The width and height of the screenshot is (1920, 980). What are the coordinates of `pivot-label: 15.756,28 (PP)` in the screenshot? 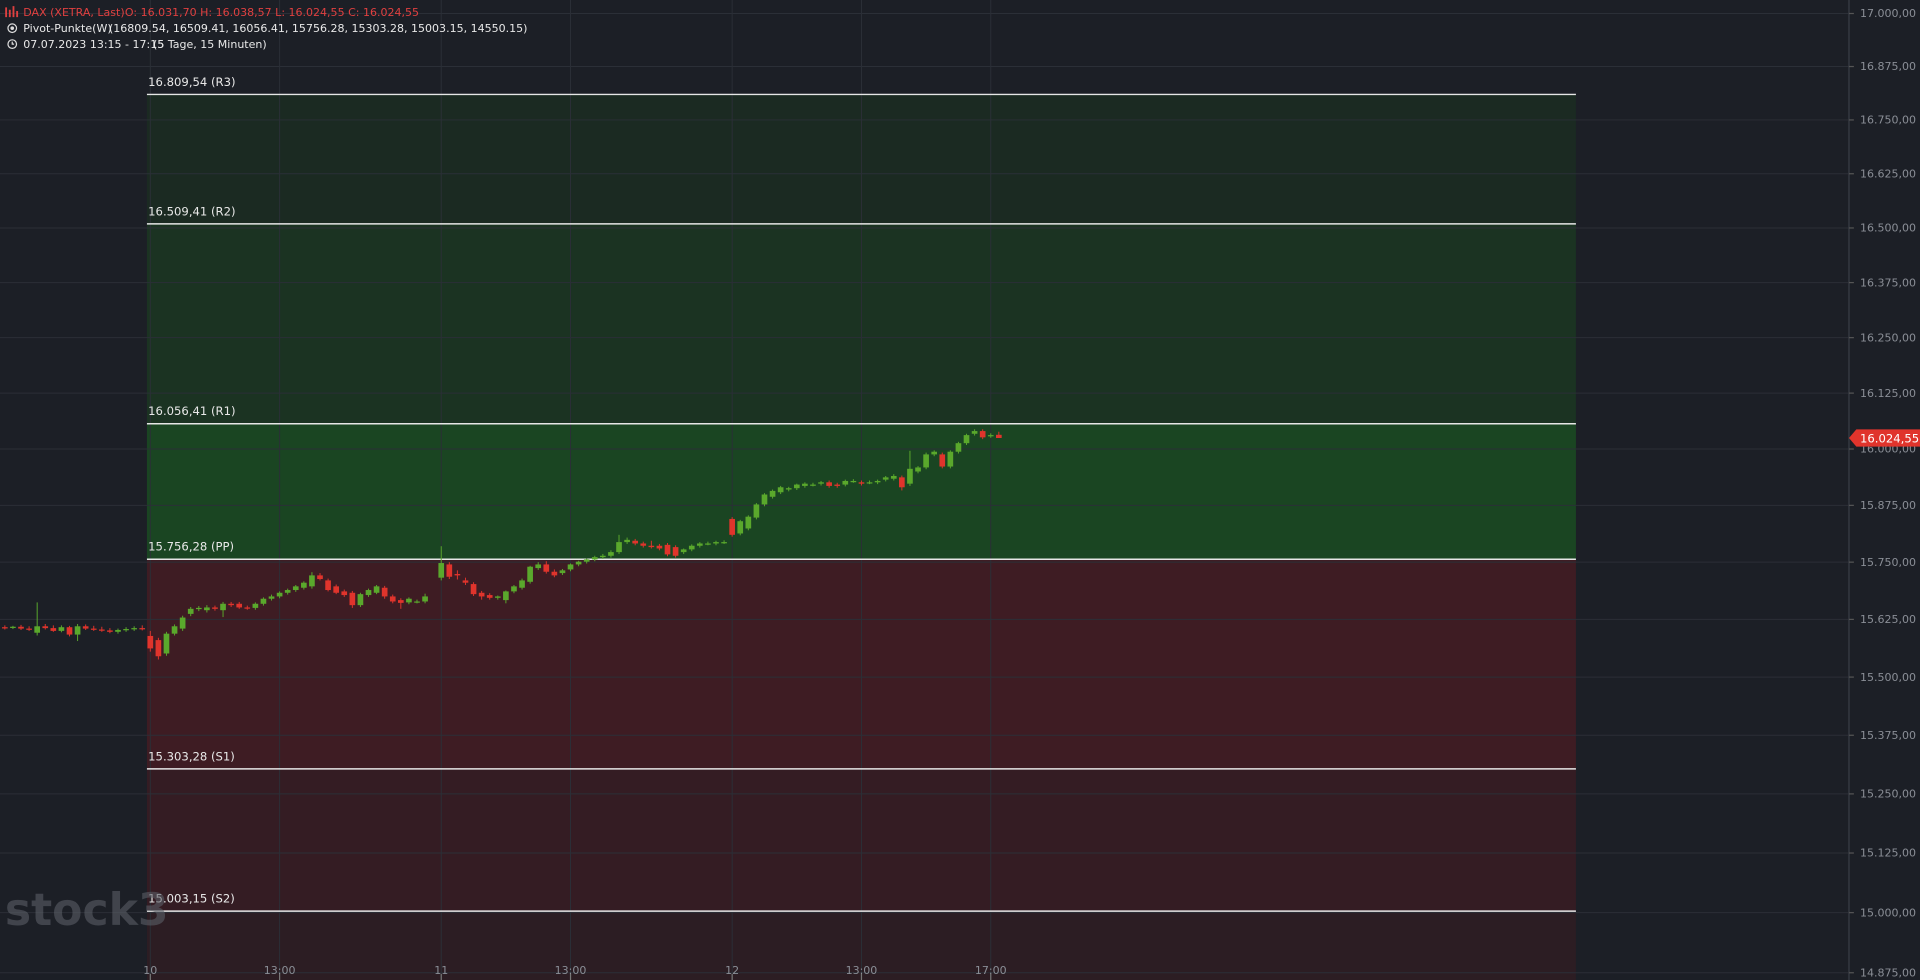 It's located at (191, 547).